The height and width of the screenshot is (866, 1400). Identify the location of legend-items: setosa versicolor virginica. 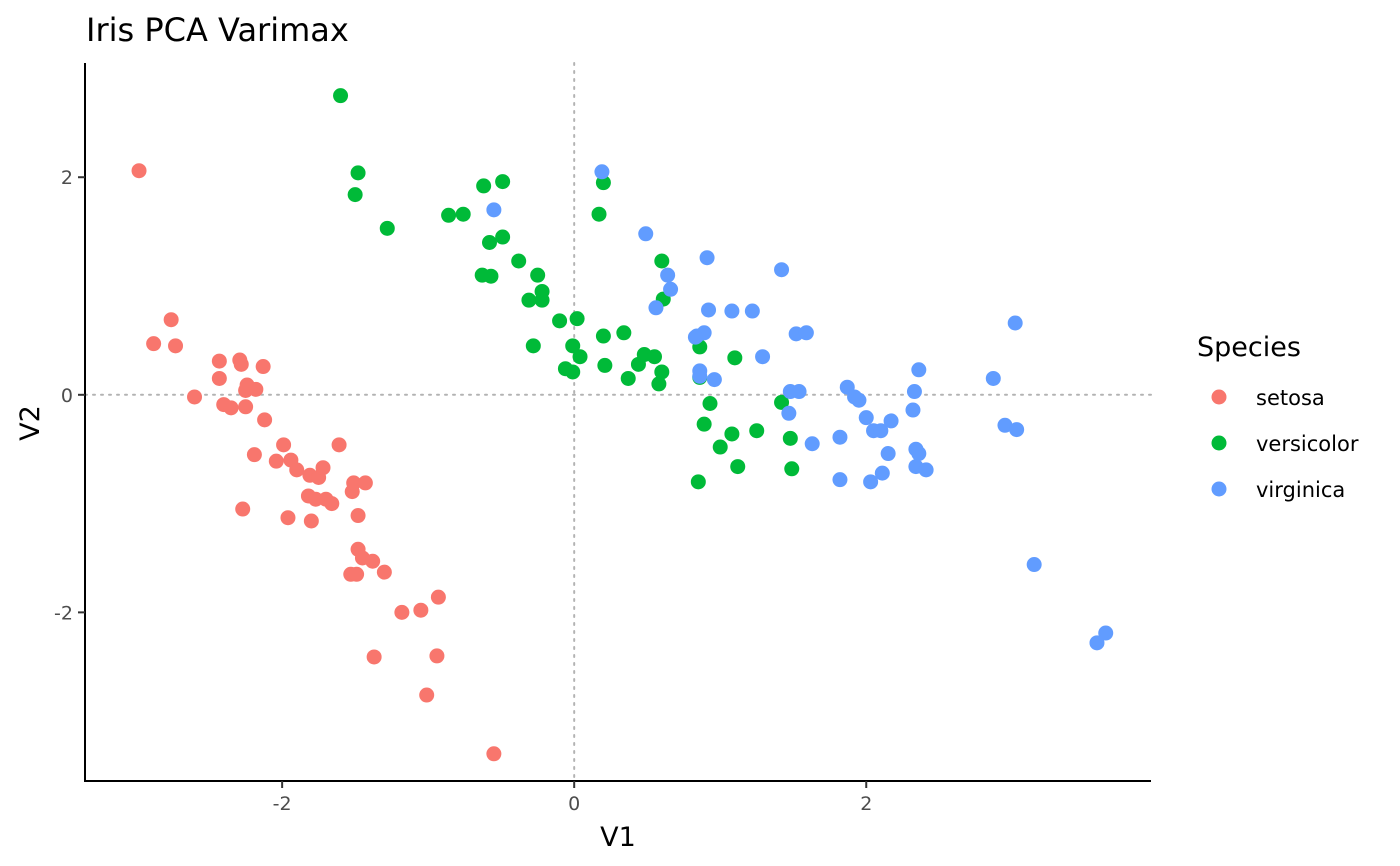
(1285, 444).